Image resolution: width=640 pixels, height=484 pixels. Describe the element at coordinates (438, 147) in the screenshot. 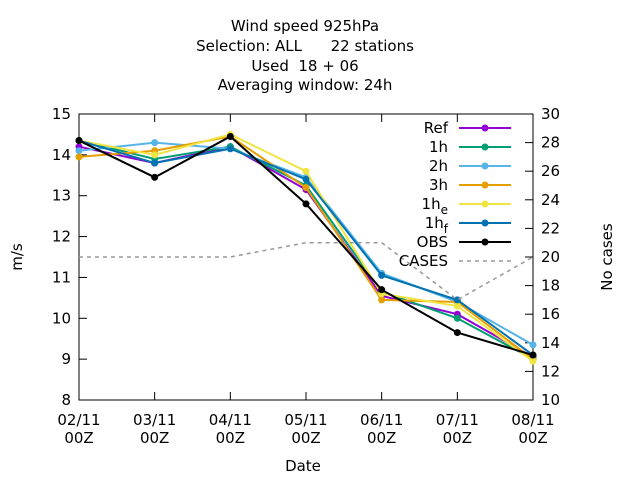

I see `legend-label: 1h` at that location.